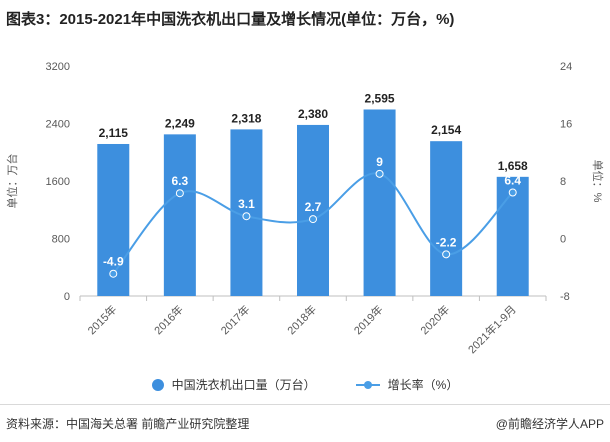  What do you see at coordinates (513, 166) in the screenshot?
I see `bar-value-label: 1,658` at bounding box center [513, 166].